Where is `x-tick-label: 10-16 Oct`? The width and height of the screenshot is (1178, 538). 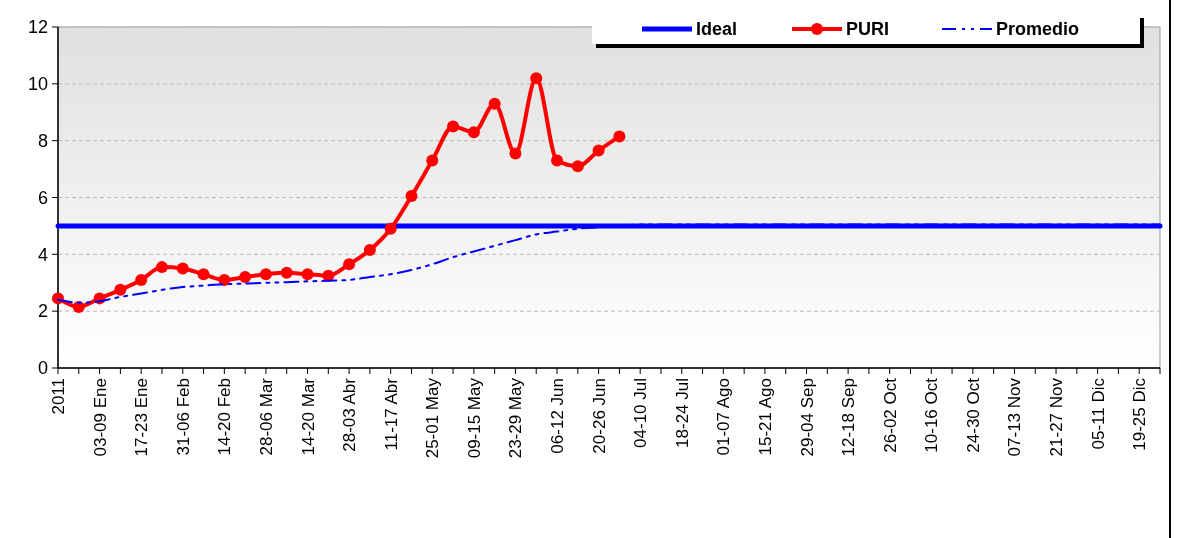 x-tick-label: 10-16 Oct is located at coordinates (932, 415).